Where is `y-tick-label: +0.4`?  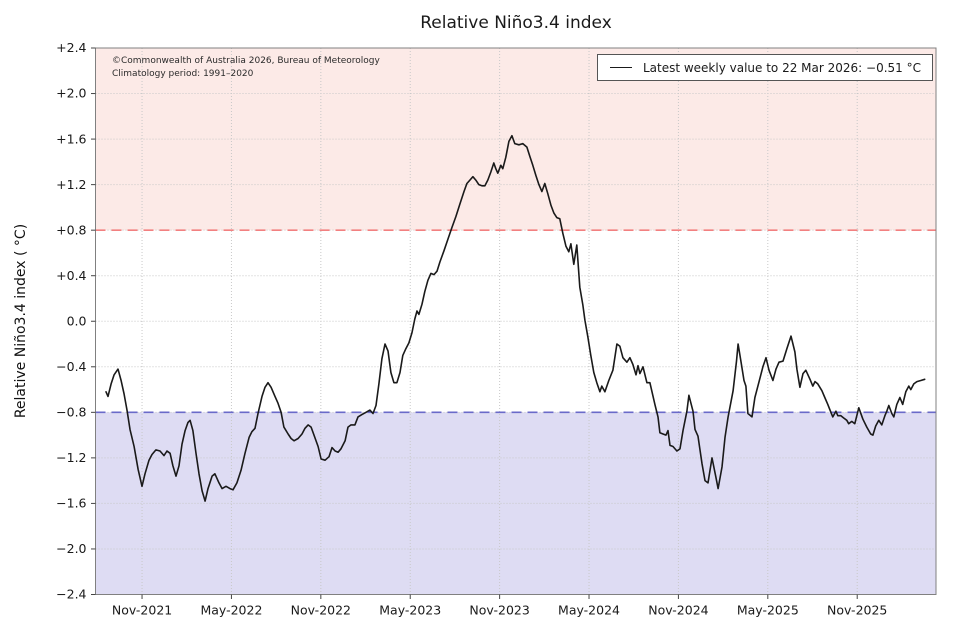
y-tick-label: +0.4 is located at coordinates (71, 275).